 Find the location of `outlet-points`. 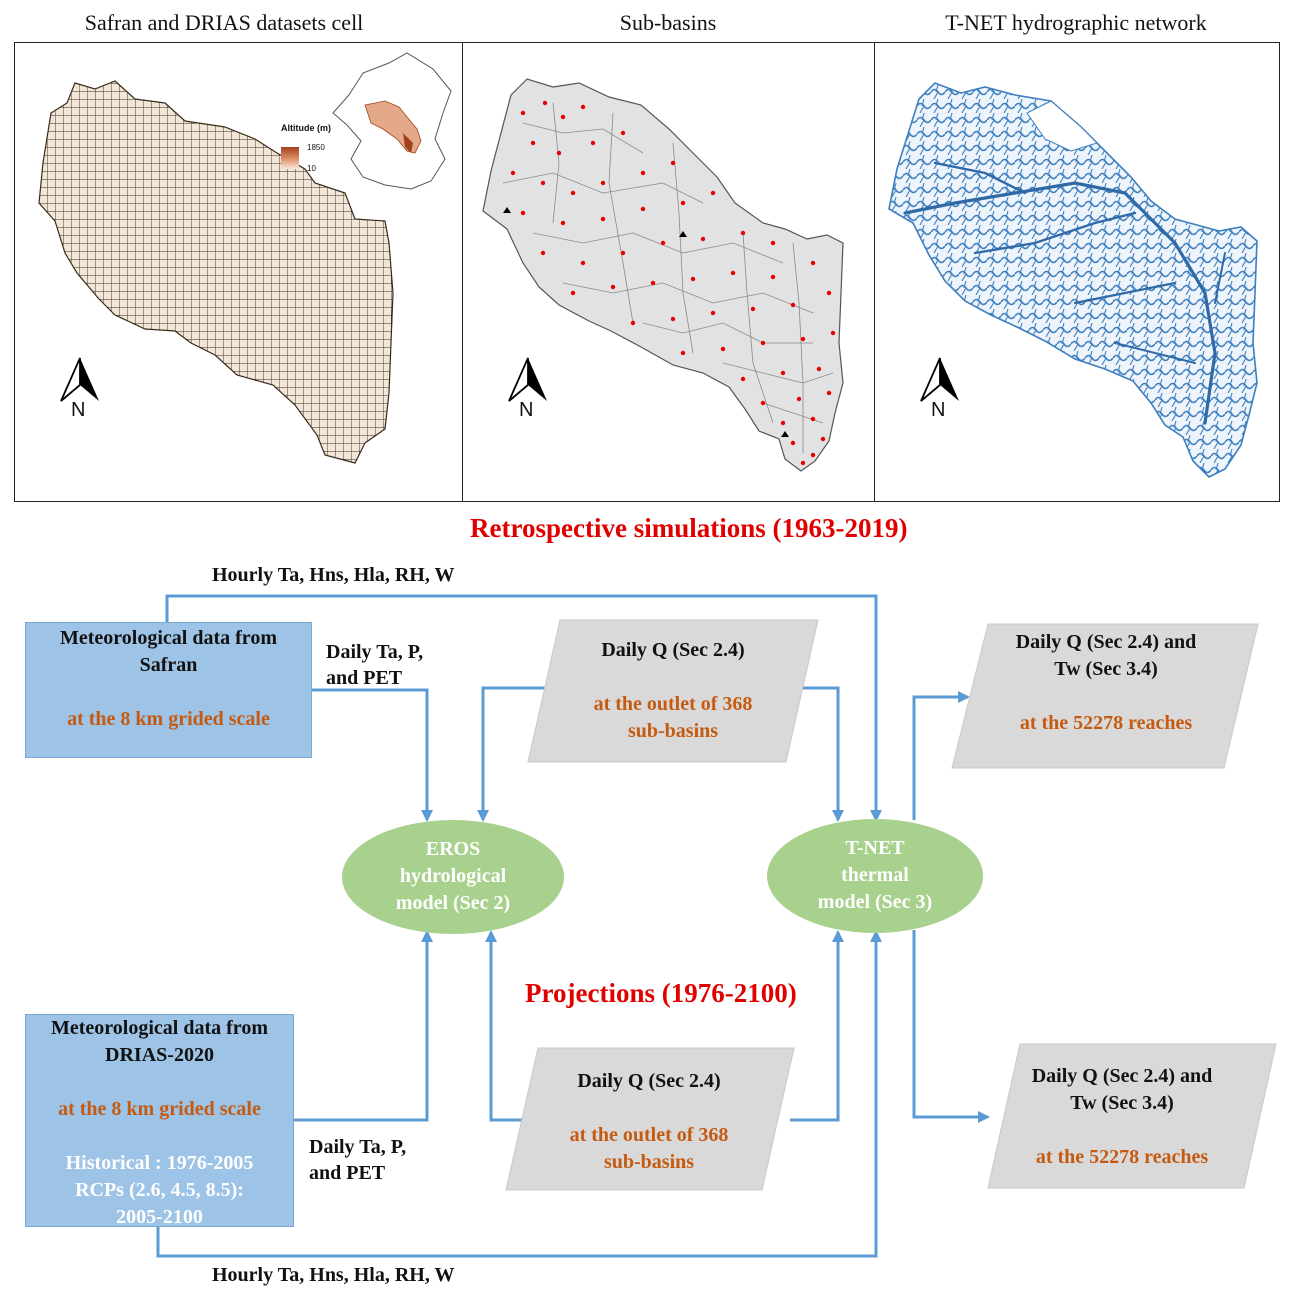

outlet-points is located at coordinates (673, 283).